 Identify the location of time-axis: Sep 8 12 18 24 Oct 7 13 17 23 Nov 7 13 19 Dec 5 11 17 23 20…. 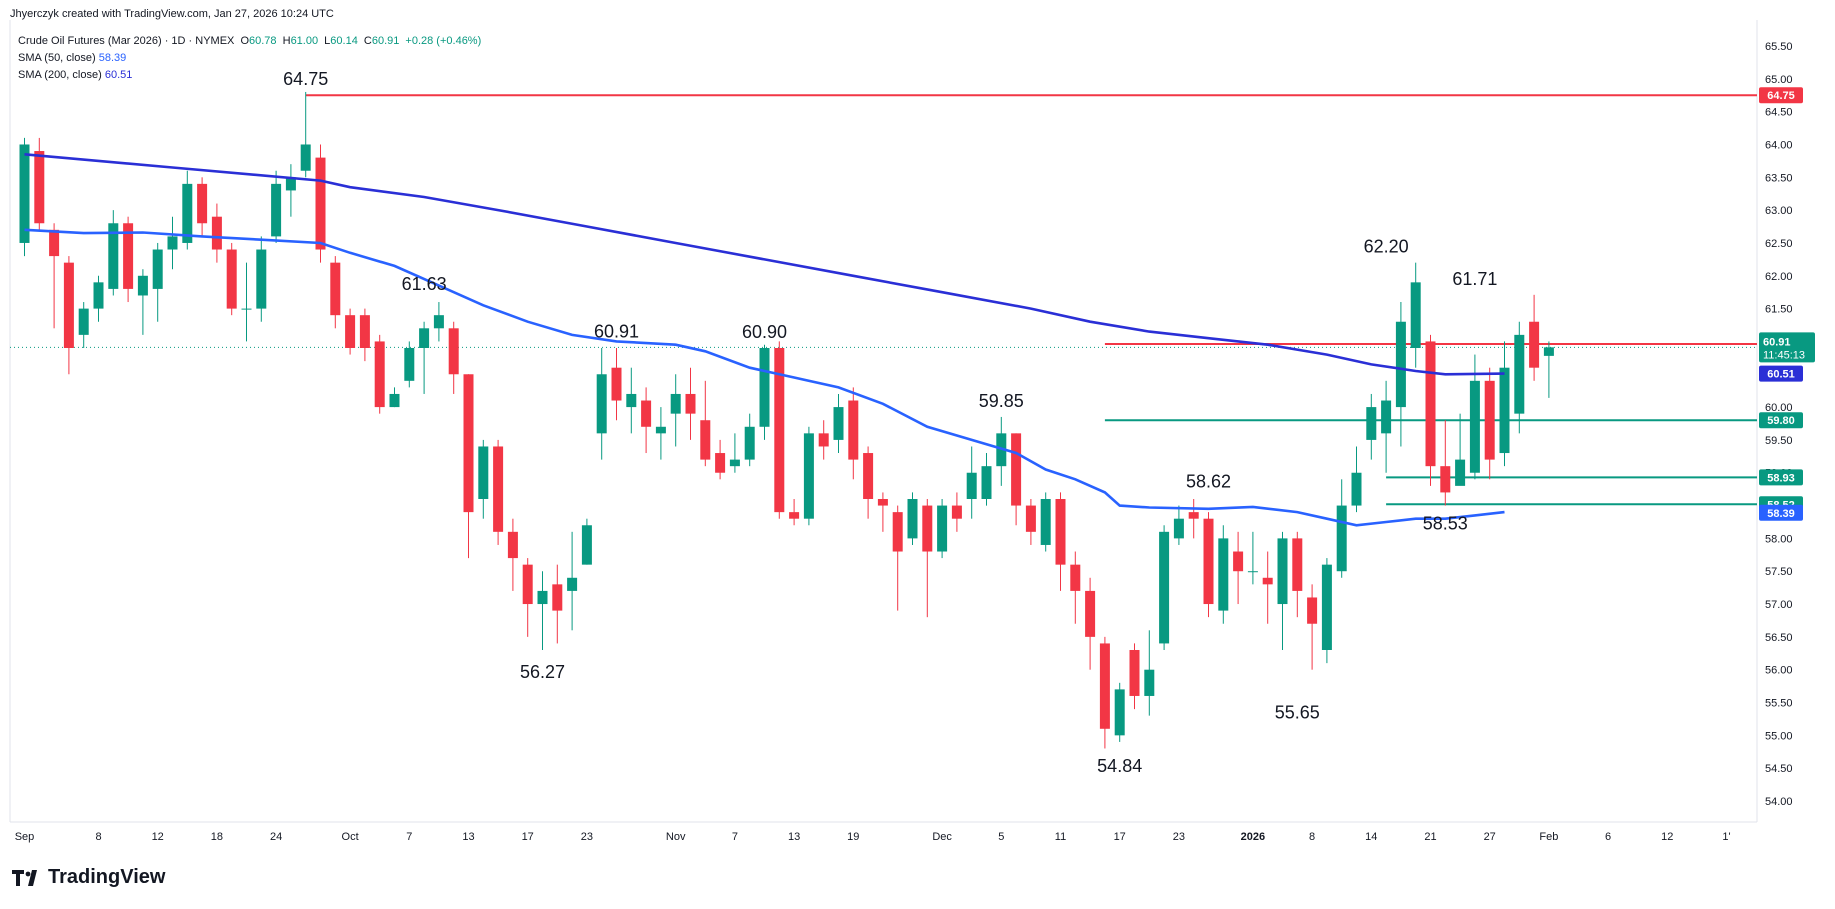
(873, 837).